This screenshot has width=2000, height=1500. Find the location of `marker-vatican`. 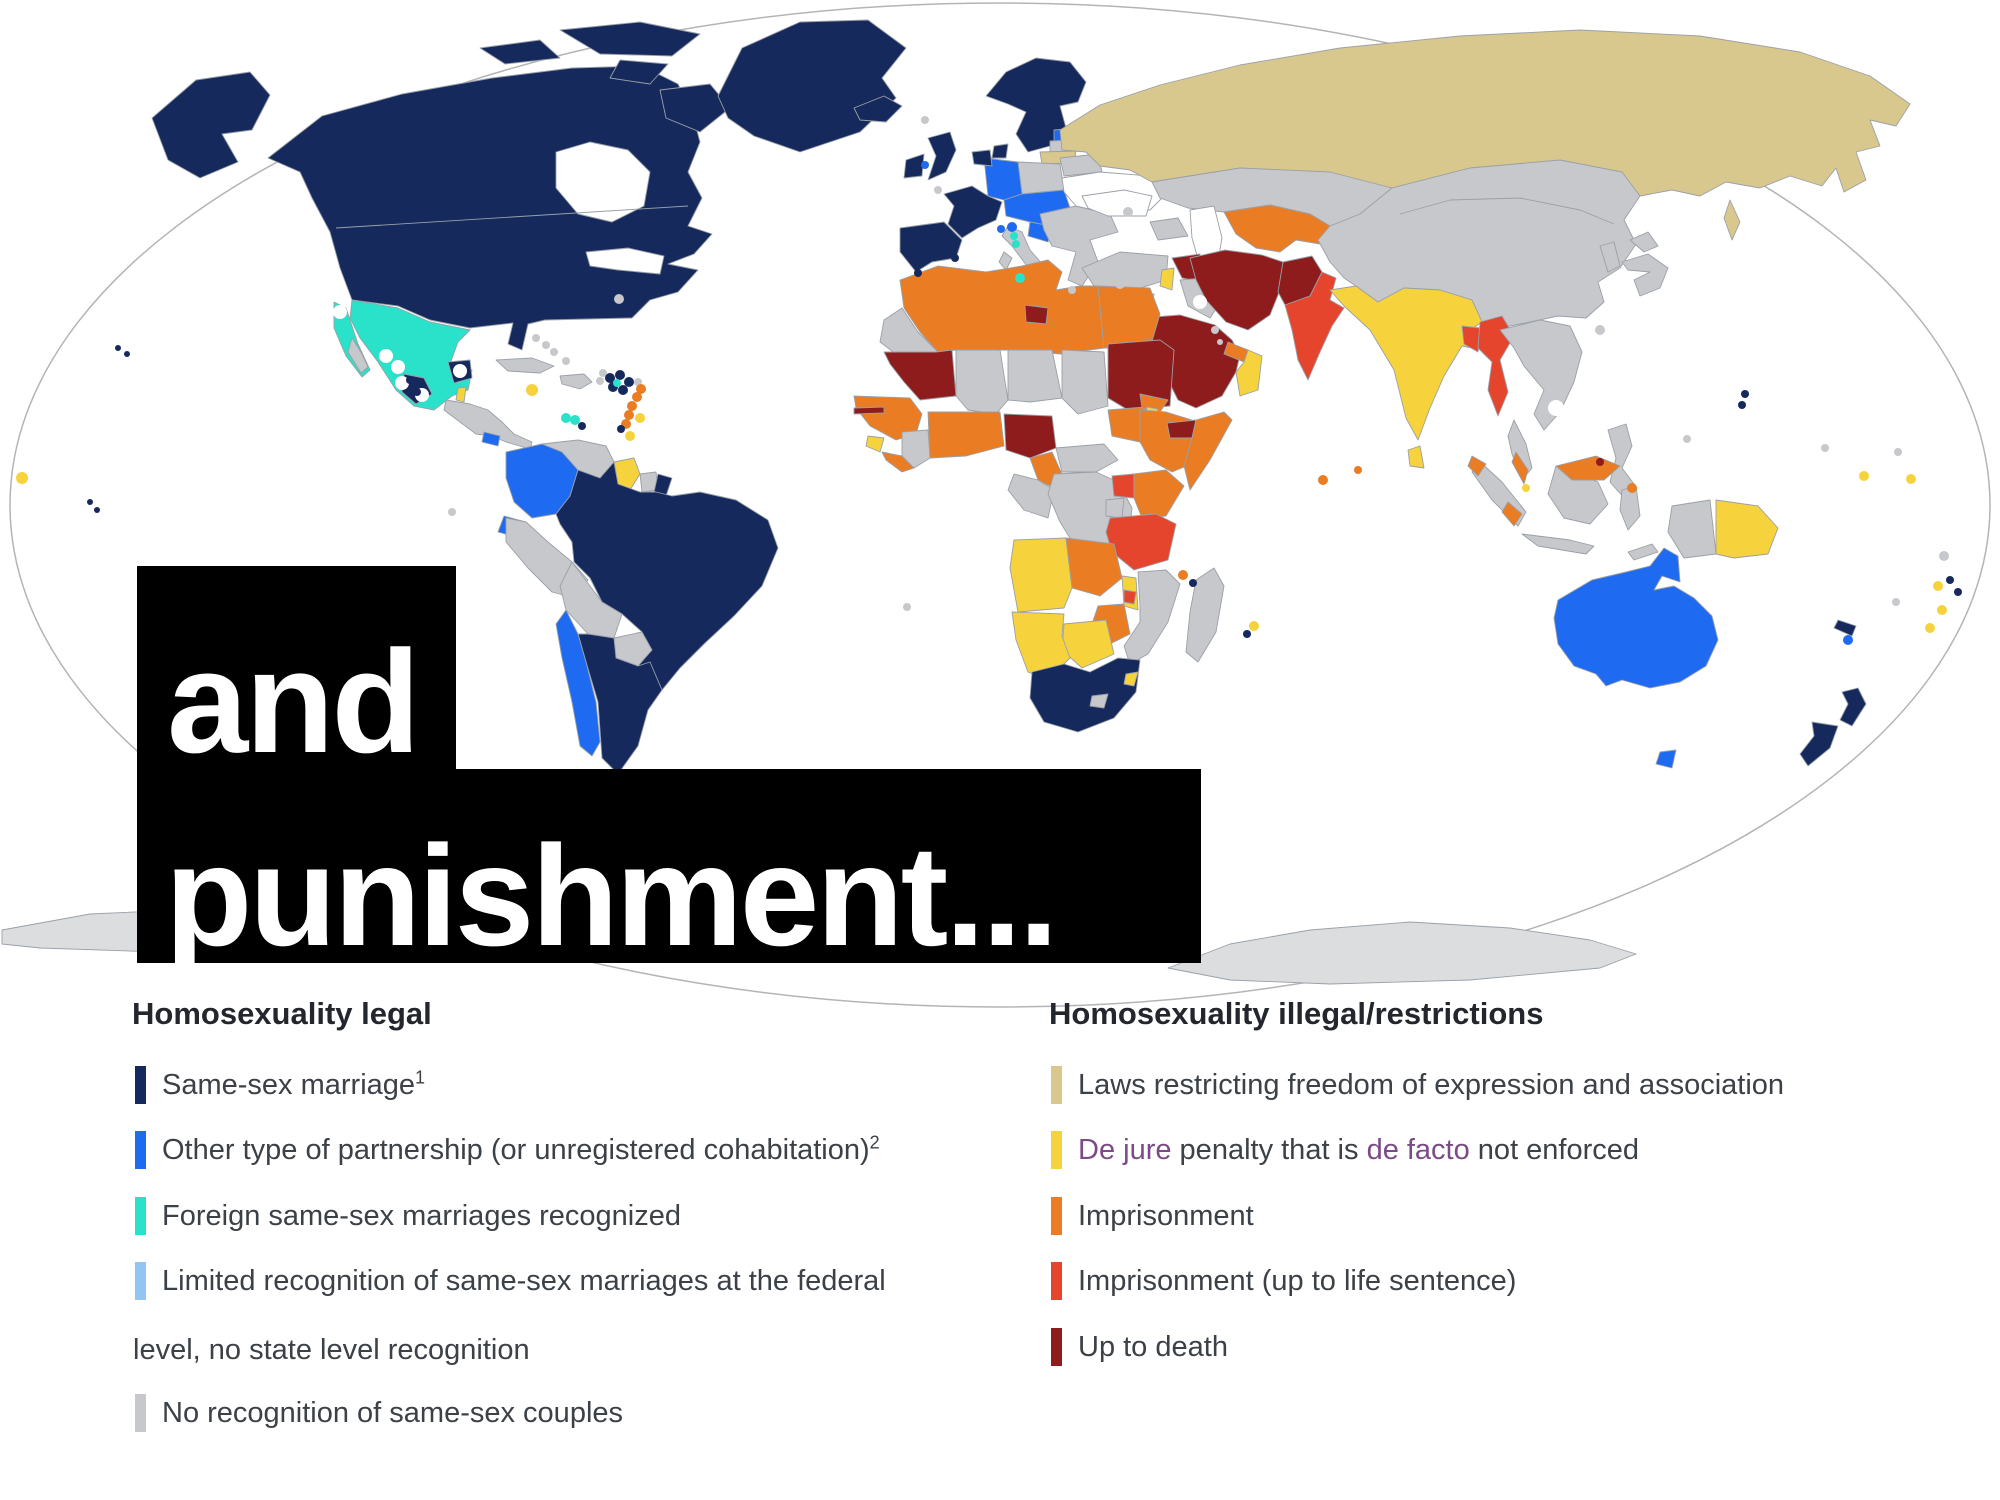

marker-vatican is located at coordinates (1016, 244).